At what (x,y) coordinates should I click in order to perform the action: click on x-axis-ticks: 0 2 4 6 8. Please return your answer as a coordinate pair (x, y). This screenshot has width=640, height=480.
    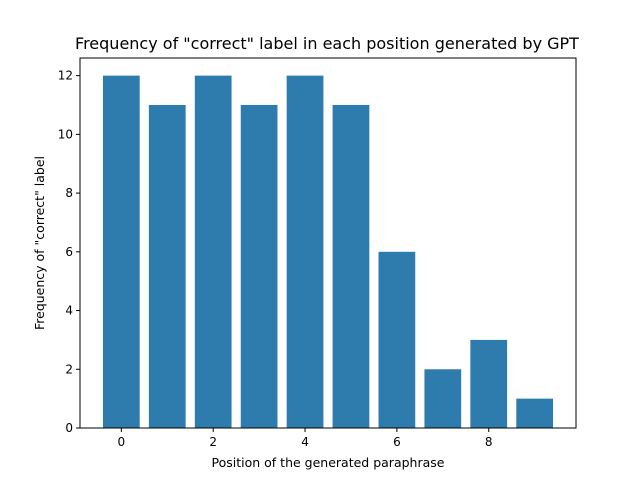
    Looking at the image, I should click on (305, 438).